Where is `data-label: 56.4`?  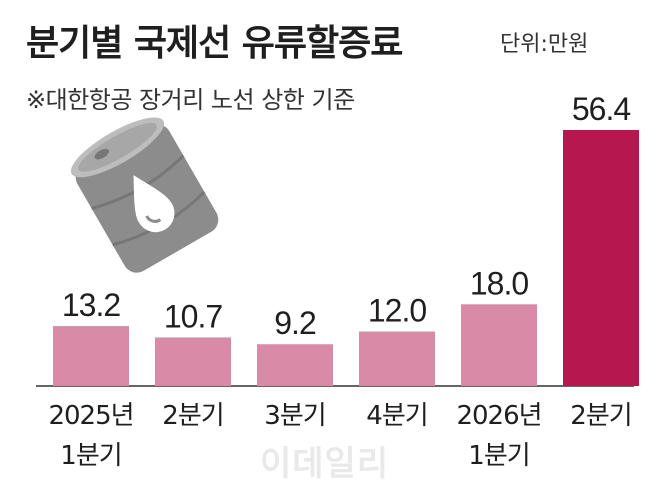 data-label: 56.4 is located at coordinates (601, 109).